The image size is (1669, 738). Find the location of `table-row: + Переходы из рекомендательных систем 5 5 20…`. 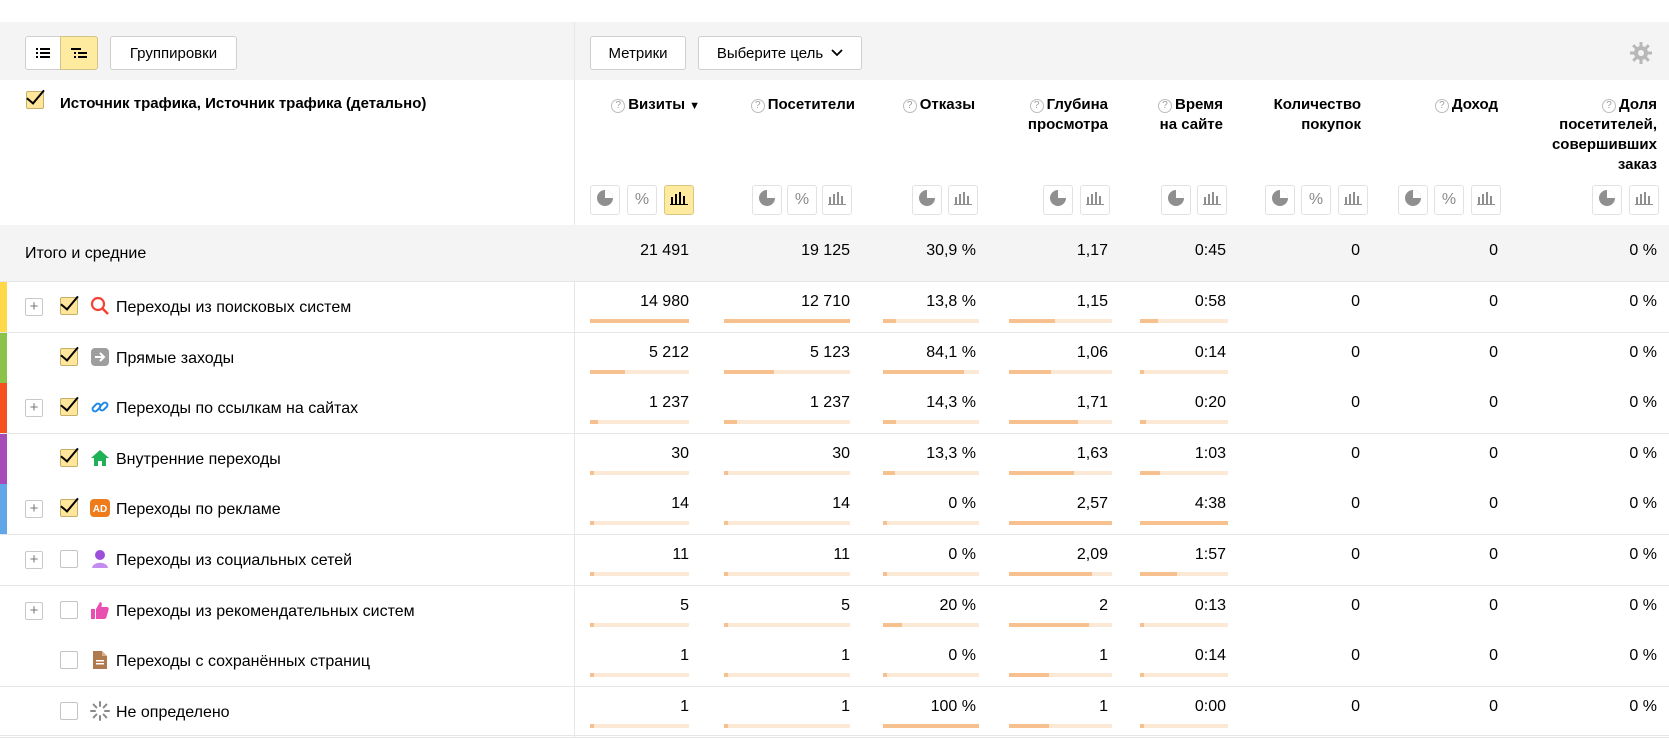

table-row: + Переходы из рекомендательных систем 5 5 20… is located at coordinates (834, 611).